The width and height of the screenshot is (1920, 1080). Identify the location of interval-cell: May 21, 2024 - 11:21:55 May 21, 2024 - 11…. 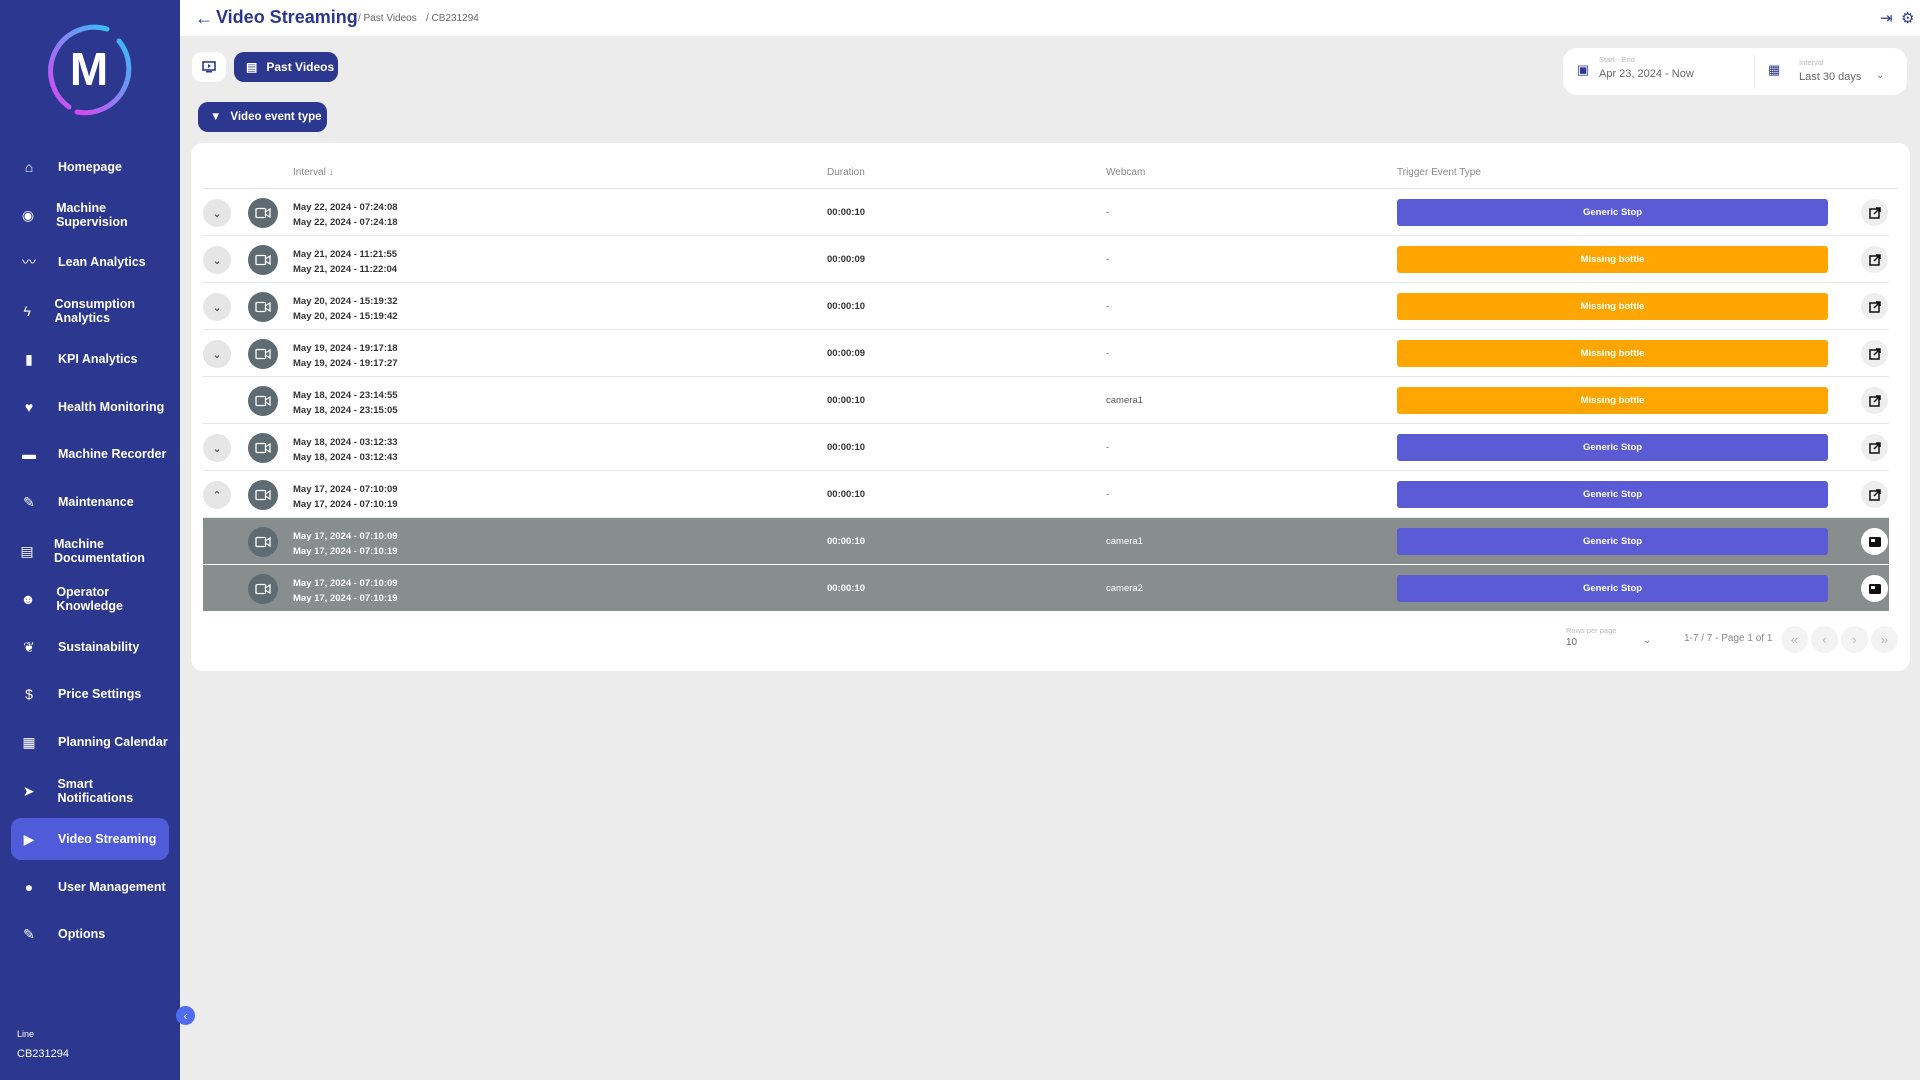
(345, 262).